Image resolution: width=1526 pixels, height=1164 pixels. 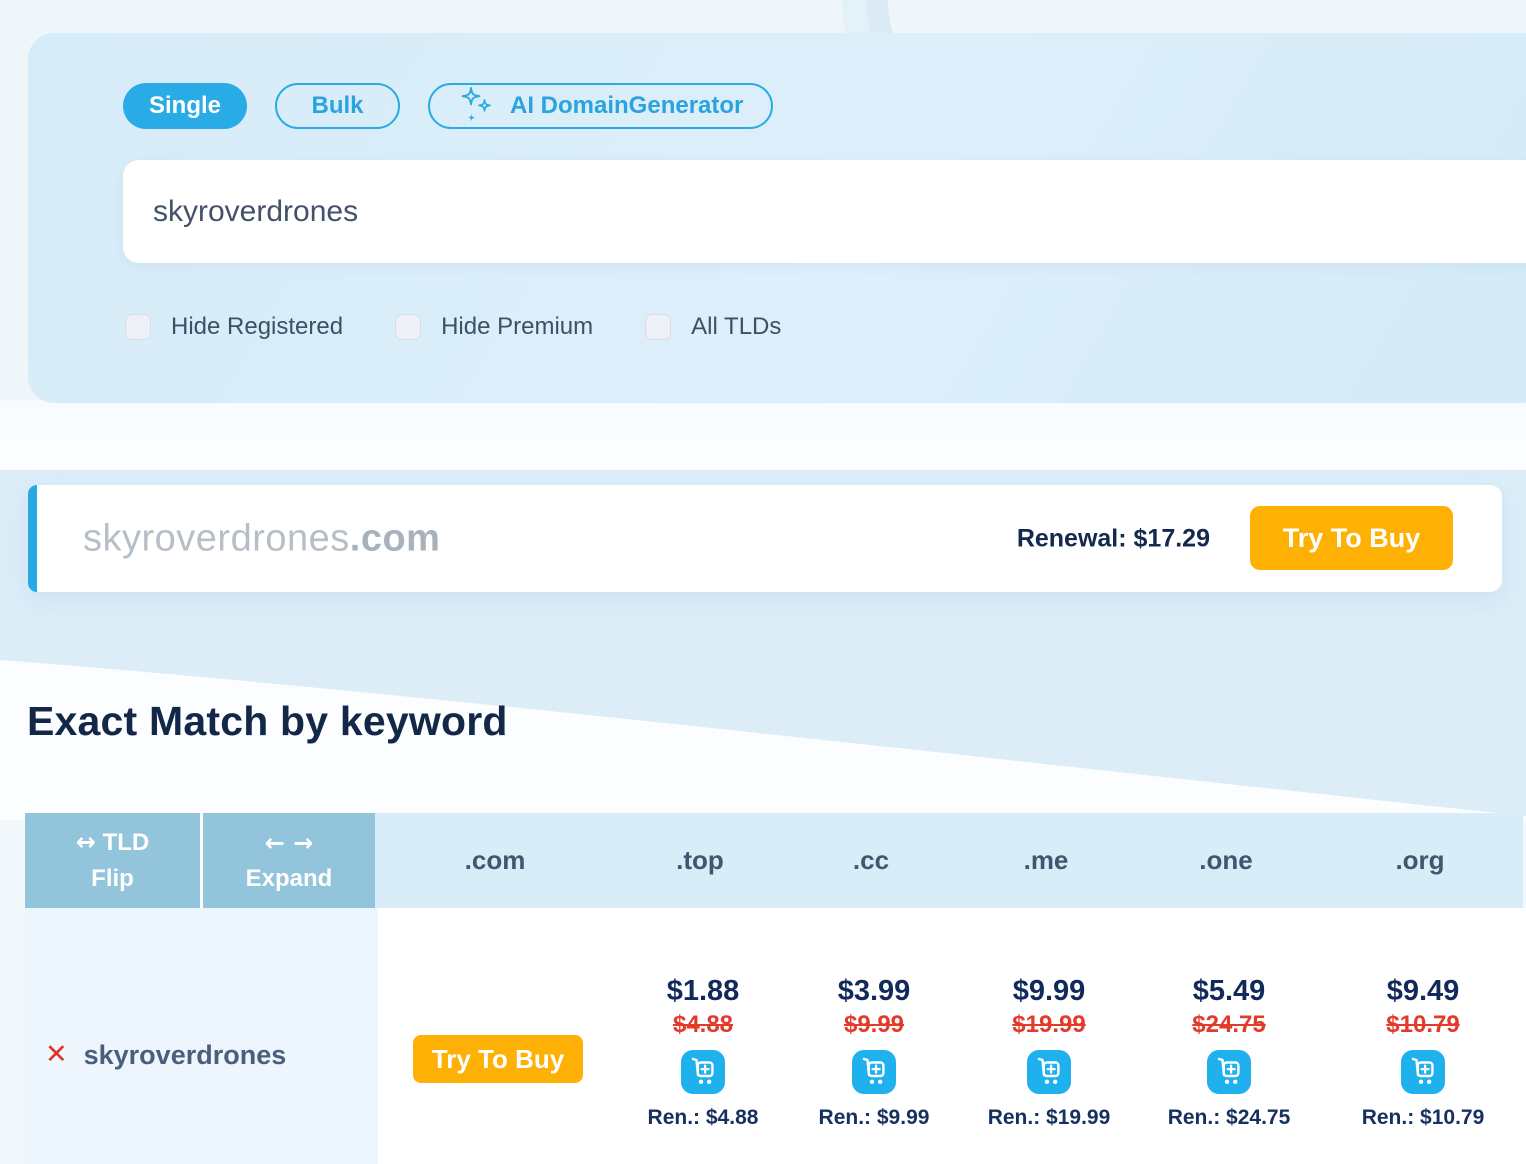 What do you see at coordinates (1226, 860) in the screenshot?
I see `column-header-one: .one` at bounding box center [1226, 860].